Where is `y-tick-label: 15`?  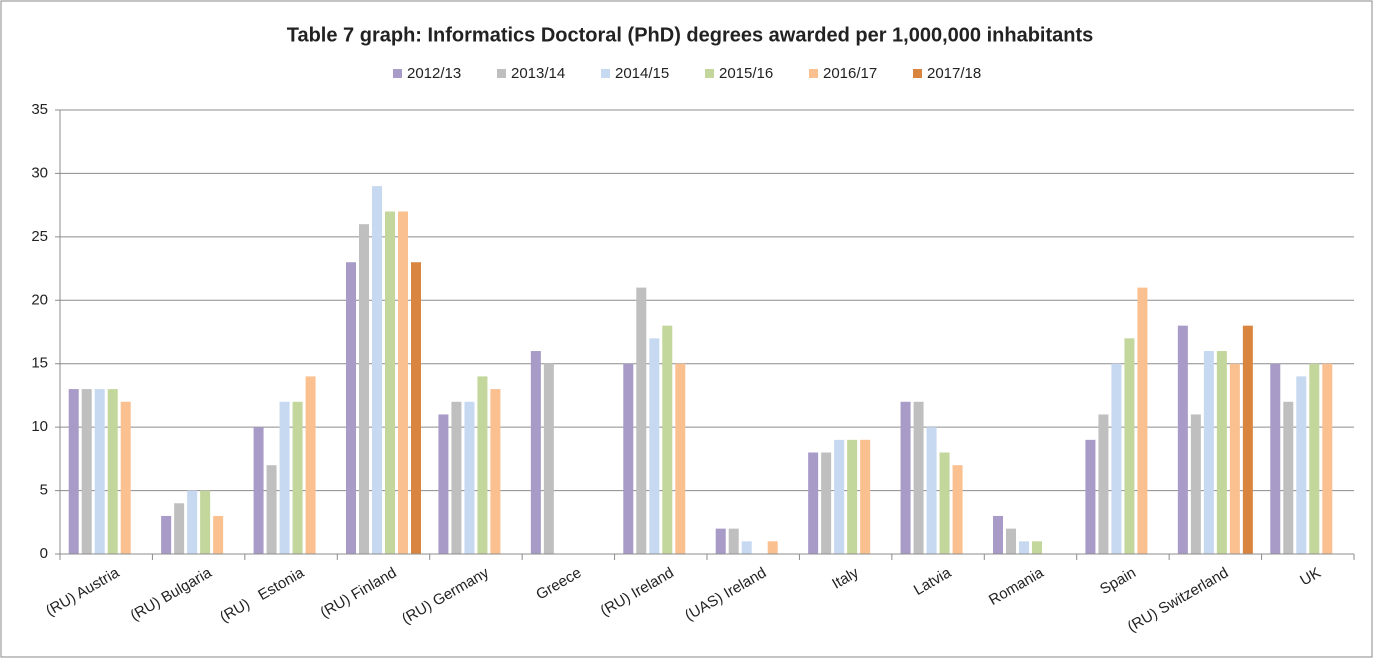 y-tick-label: 15 is located at coordinates (39, 363).